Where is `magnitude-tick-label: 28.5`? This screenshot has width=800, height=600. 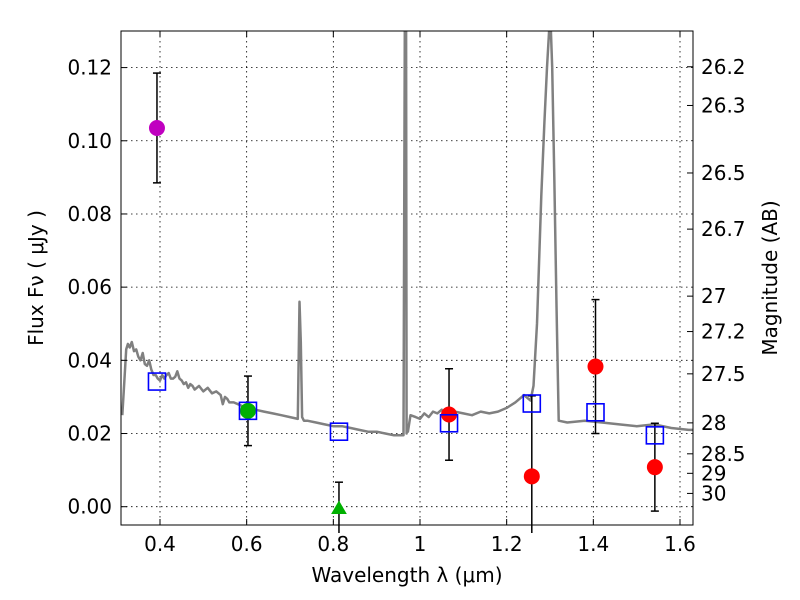
magnitude-tick-label: 28.5 is located at coordinates (723, 454).